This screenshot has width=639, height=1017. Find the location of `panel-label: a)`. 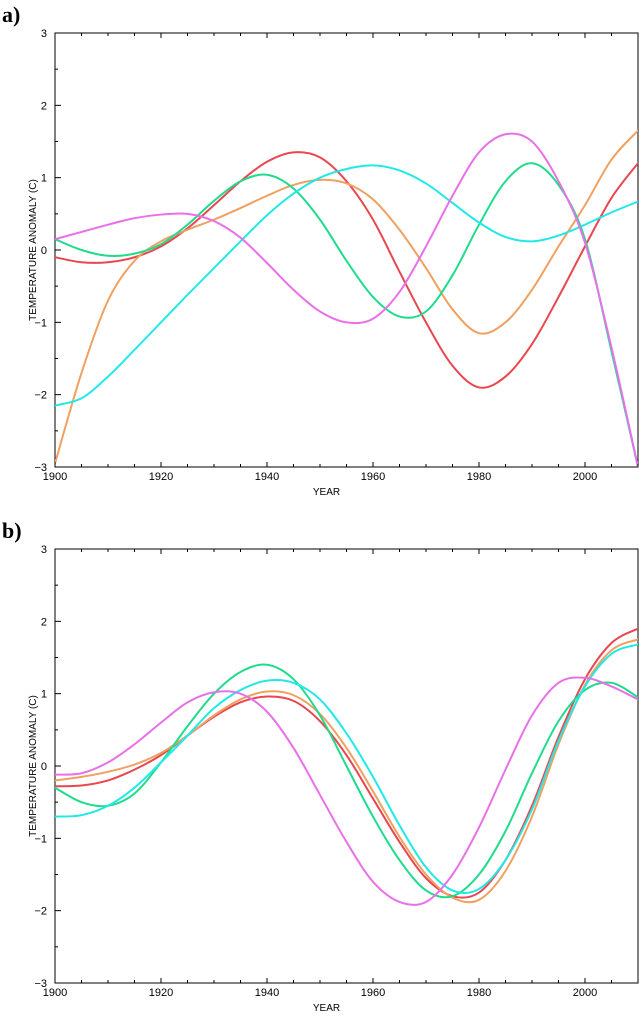

panel-label: a) is located at coordinates (11, 14).